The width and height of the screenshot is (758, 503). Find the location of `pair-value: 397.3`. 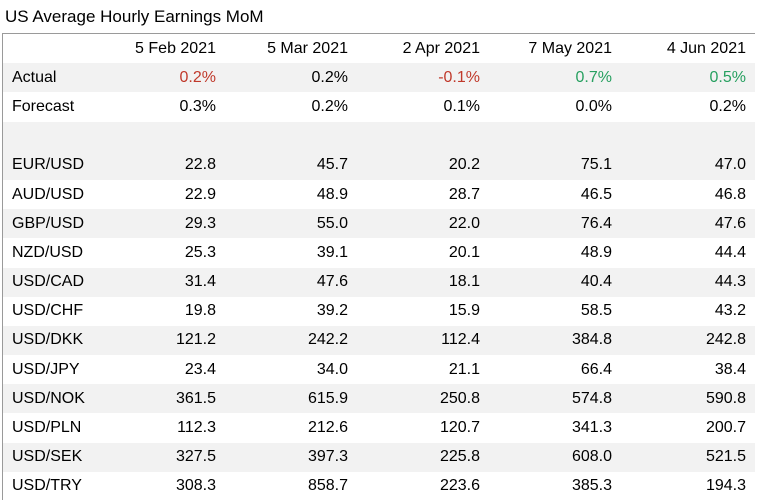

pair-value: 397.3 is located at coordinates (291, 457).